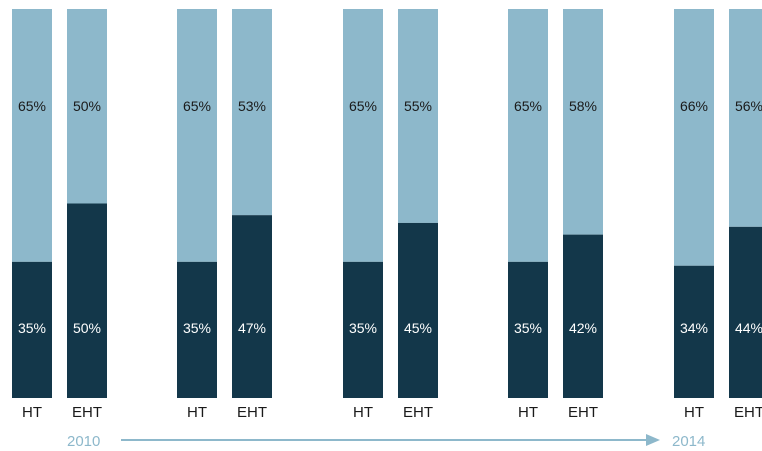  I want to click on top-value-label-eht-4: 58%, so click(583, 106).